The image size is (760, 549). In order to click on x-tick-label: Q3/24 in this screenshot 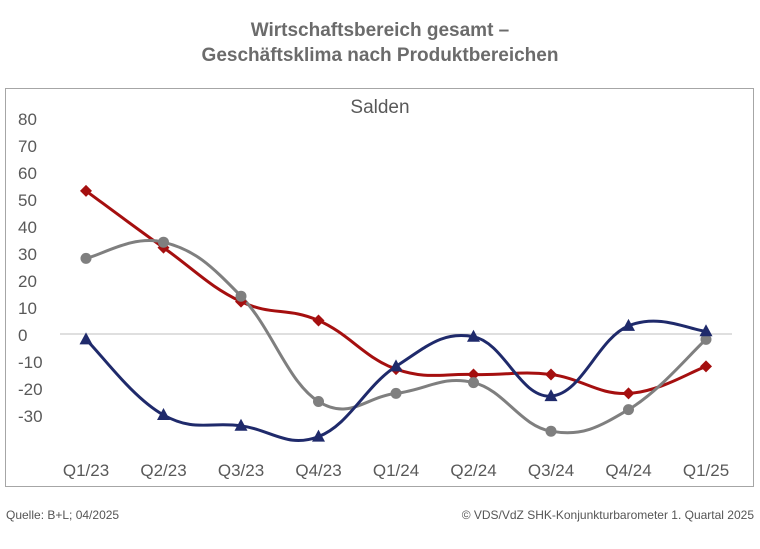, I will do `click(551, 470)`.